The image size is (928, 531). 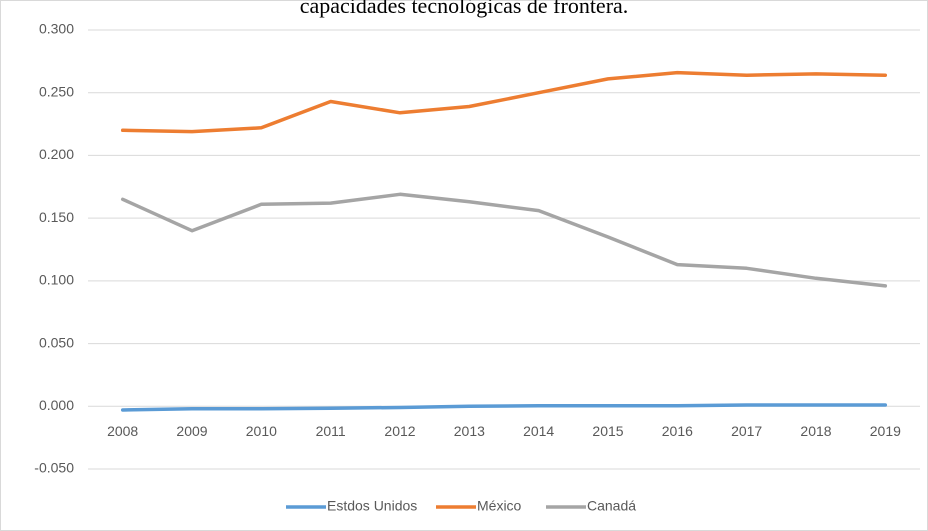 I want to click on x-tick-label: 2019, so click(x=885, y=431).